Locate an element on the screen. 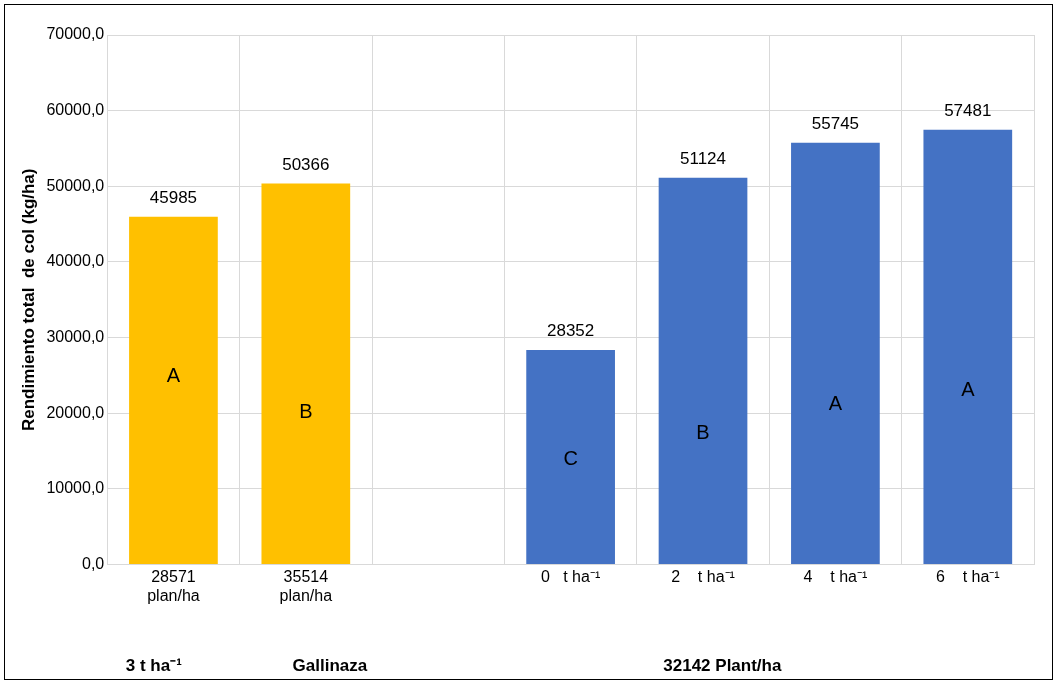  y-tick-label: 20000,0 is located at coordinates (75, 412).